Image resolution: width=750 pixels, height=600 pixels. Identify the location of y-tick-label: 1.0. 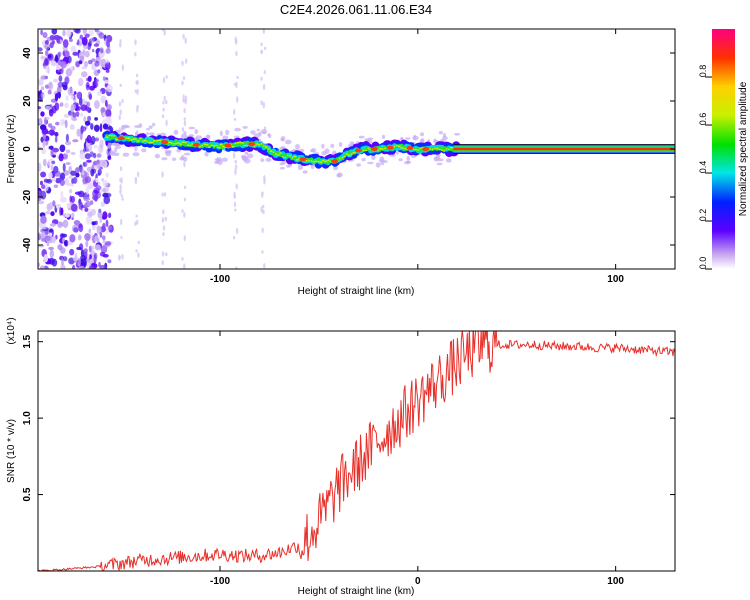
(27, 418).